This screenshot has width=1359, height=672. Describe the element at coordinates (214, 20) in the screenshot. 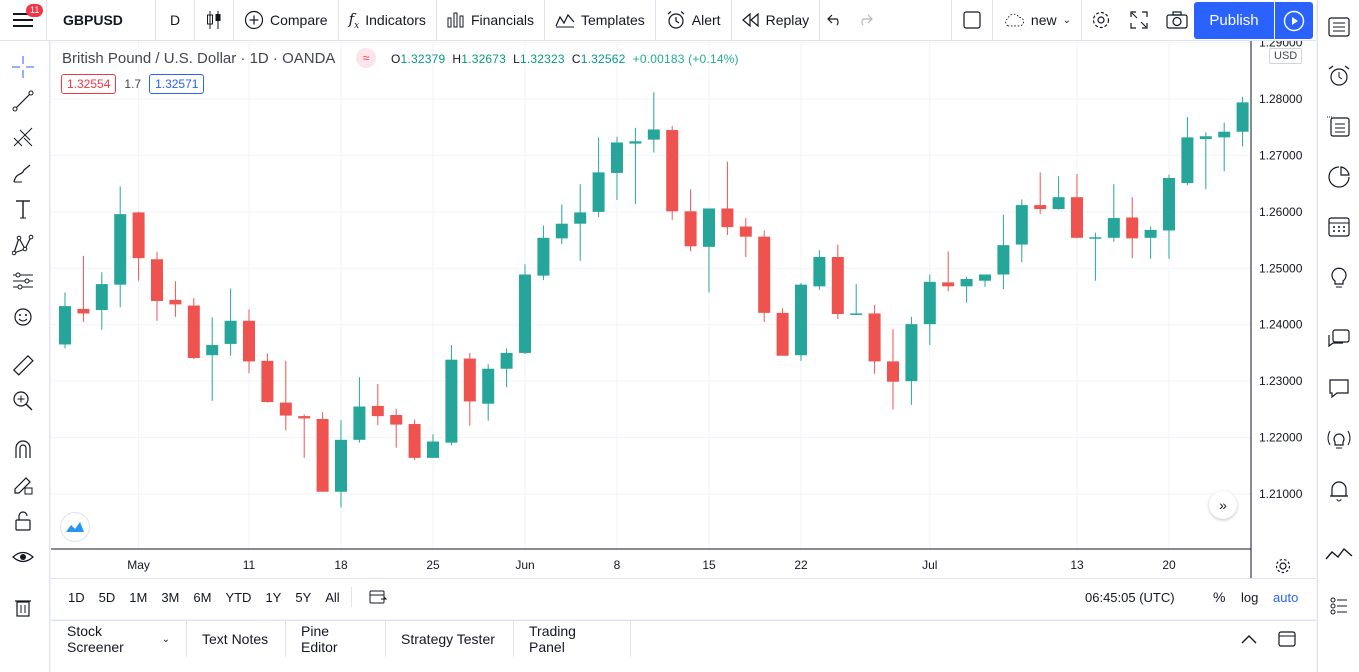

I see `chart-style-button` at that location.